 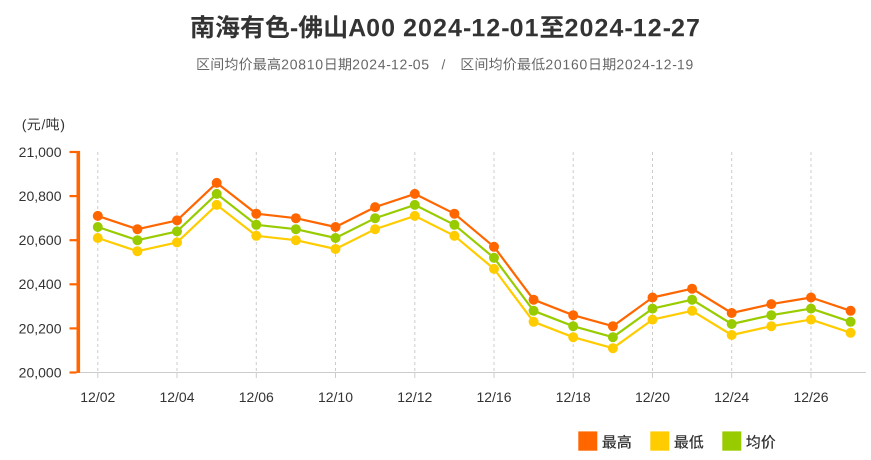 I want to click on svg-text: 12/04, so click(x=176, y=397).